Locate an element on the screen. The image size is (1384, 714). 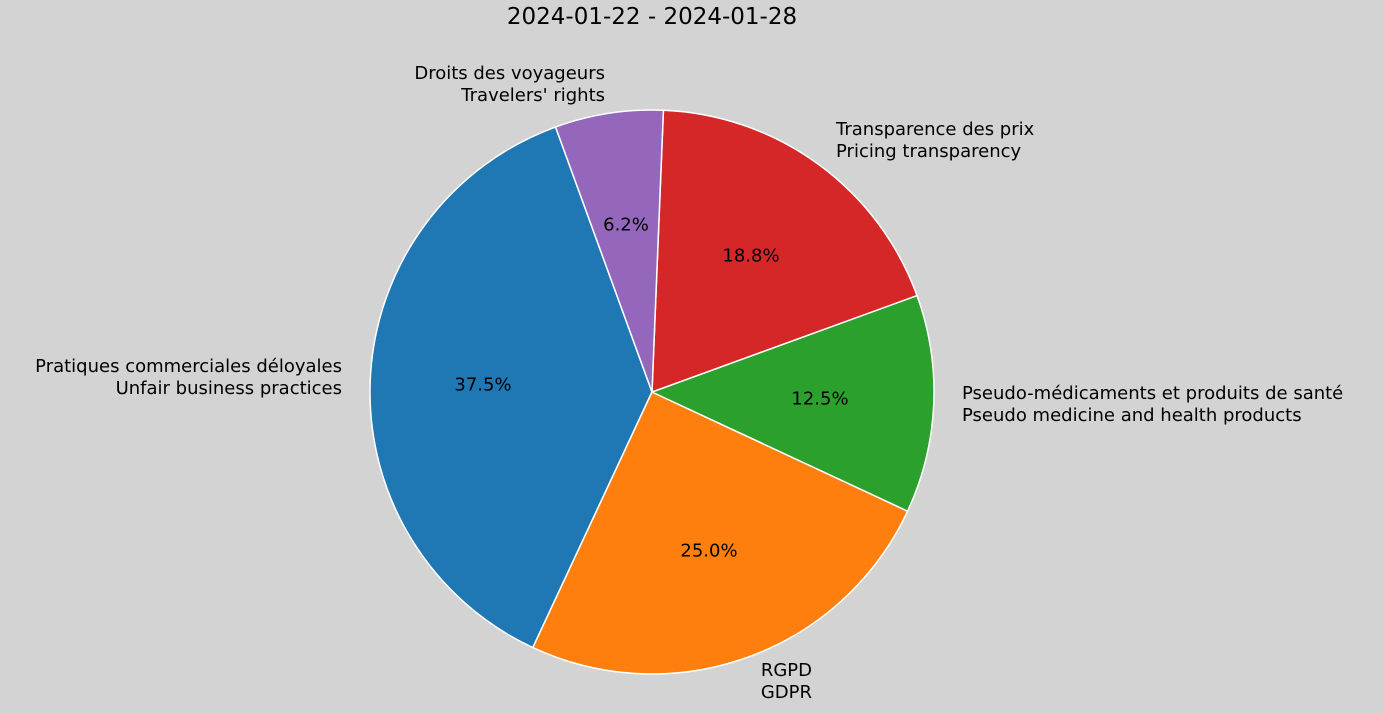
slice-label-travelers-rights: Droits des voyageurs Travelers' rights is located at coordinates (509, 85).